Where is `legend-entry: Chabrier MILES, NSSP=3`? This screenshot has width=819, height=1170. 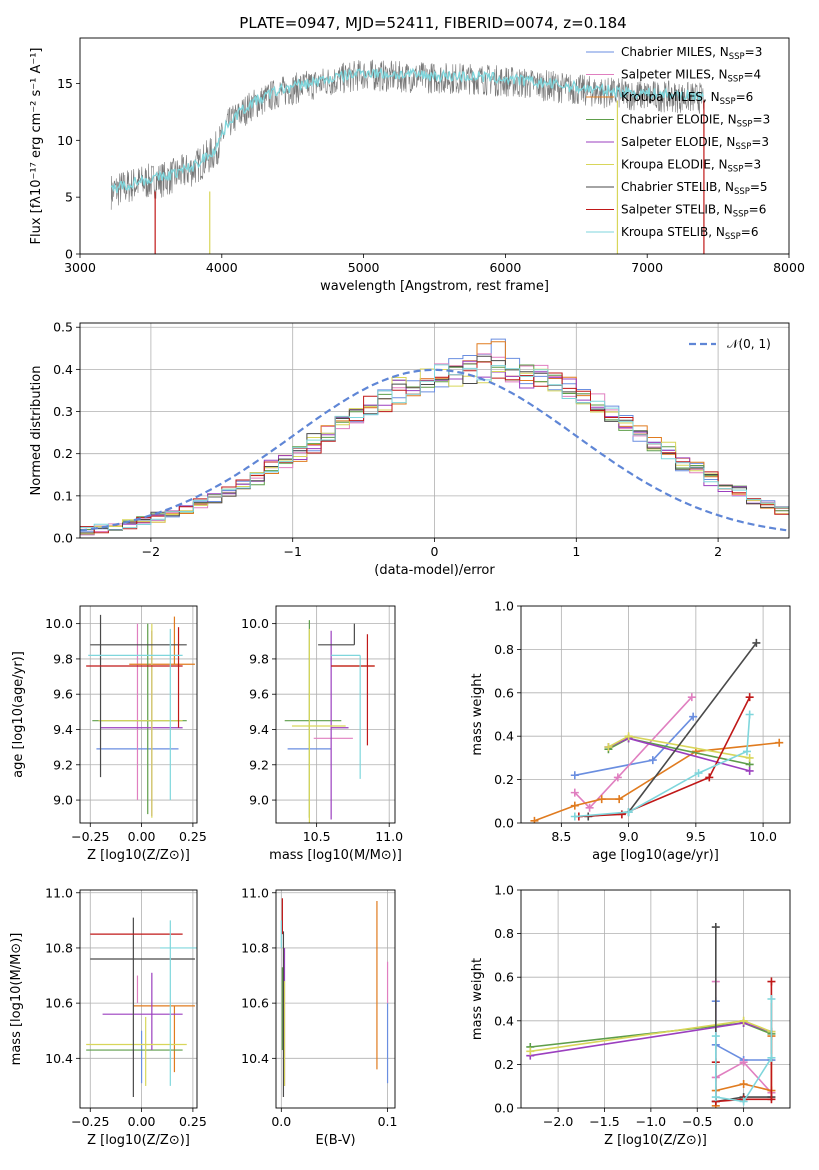
legend-entry: Chabrier MILES, NSSP=3 is located at coordinates (691, 53).